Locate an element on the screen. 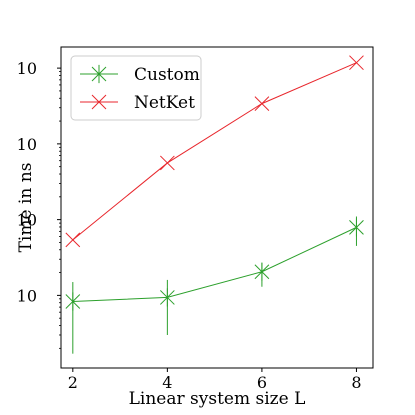 The width and height of the screenshot is (415, 415). legend-label: Custom is located at coordinates (167, 75).